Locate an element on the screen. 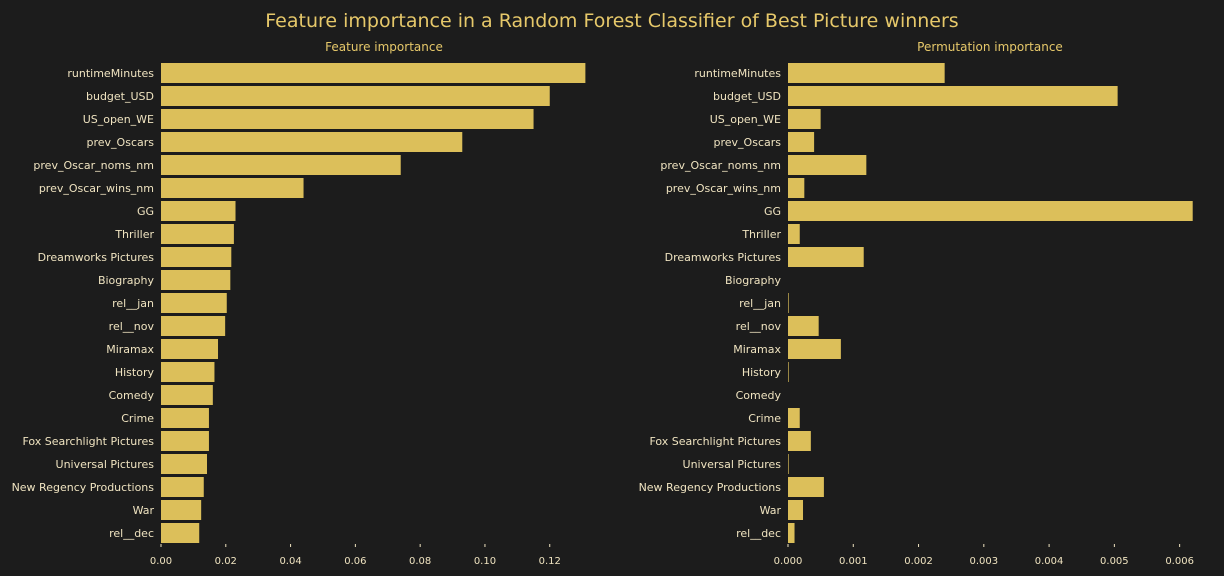 The width and height of the screenshot is (1224, 576). pi-category-label-3: prev_Oscars is located at coordinates (748, 142).